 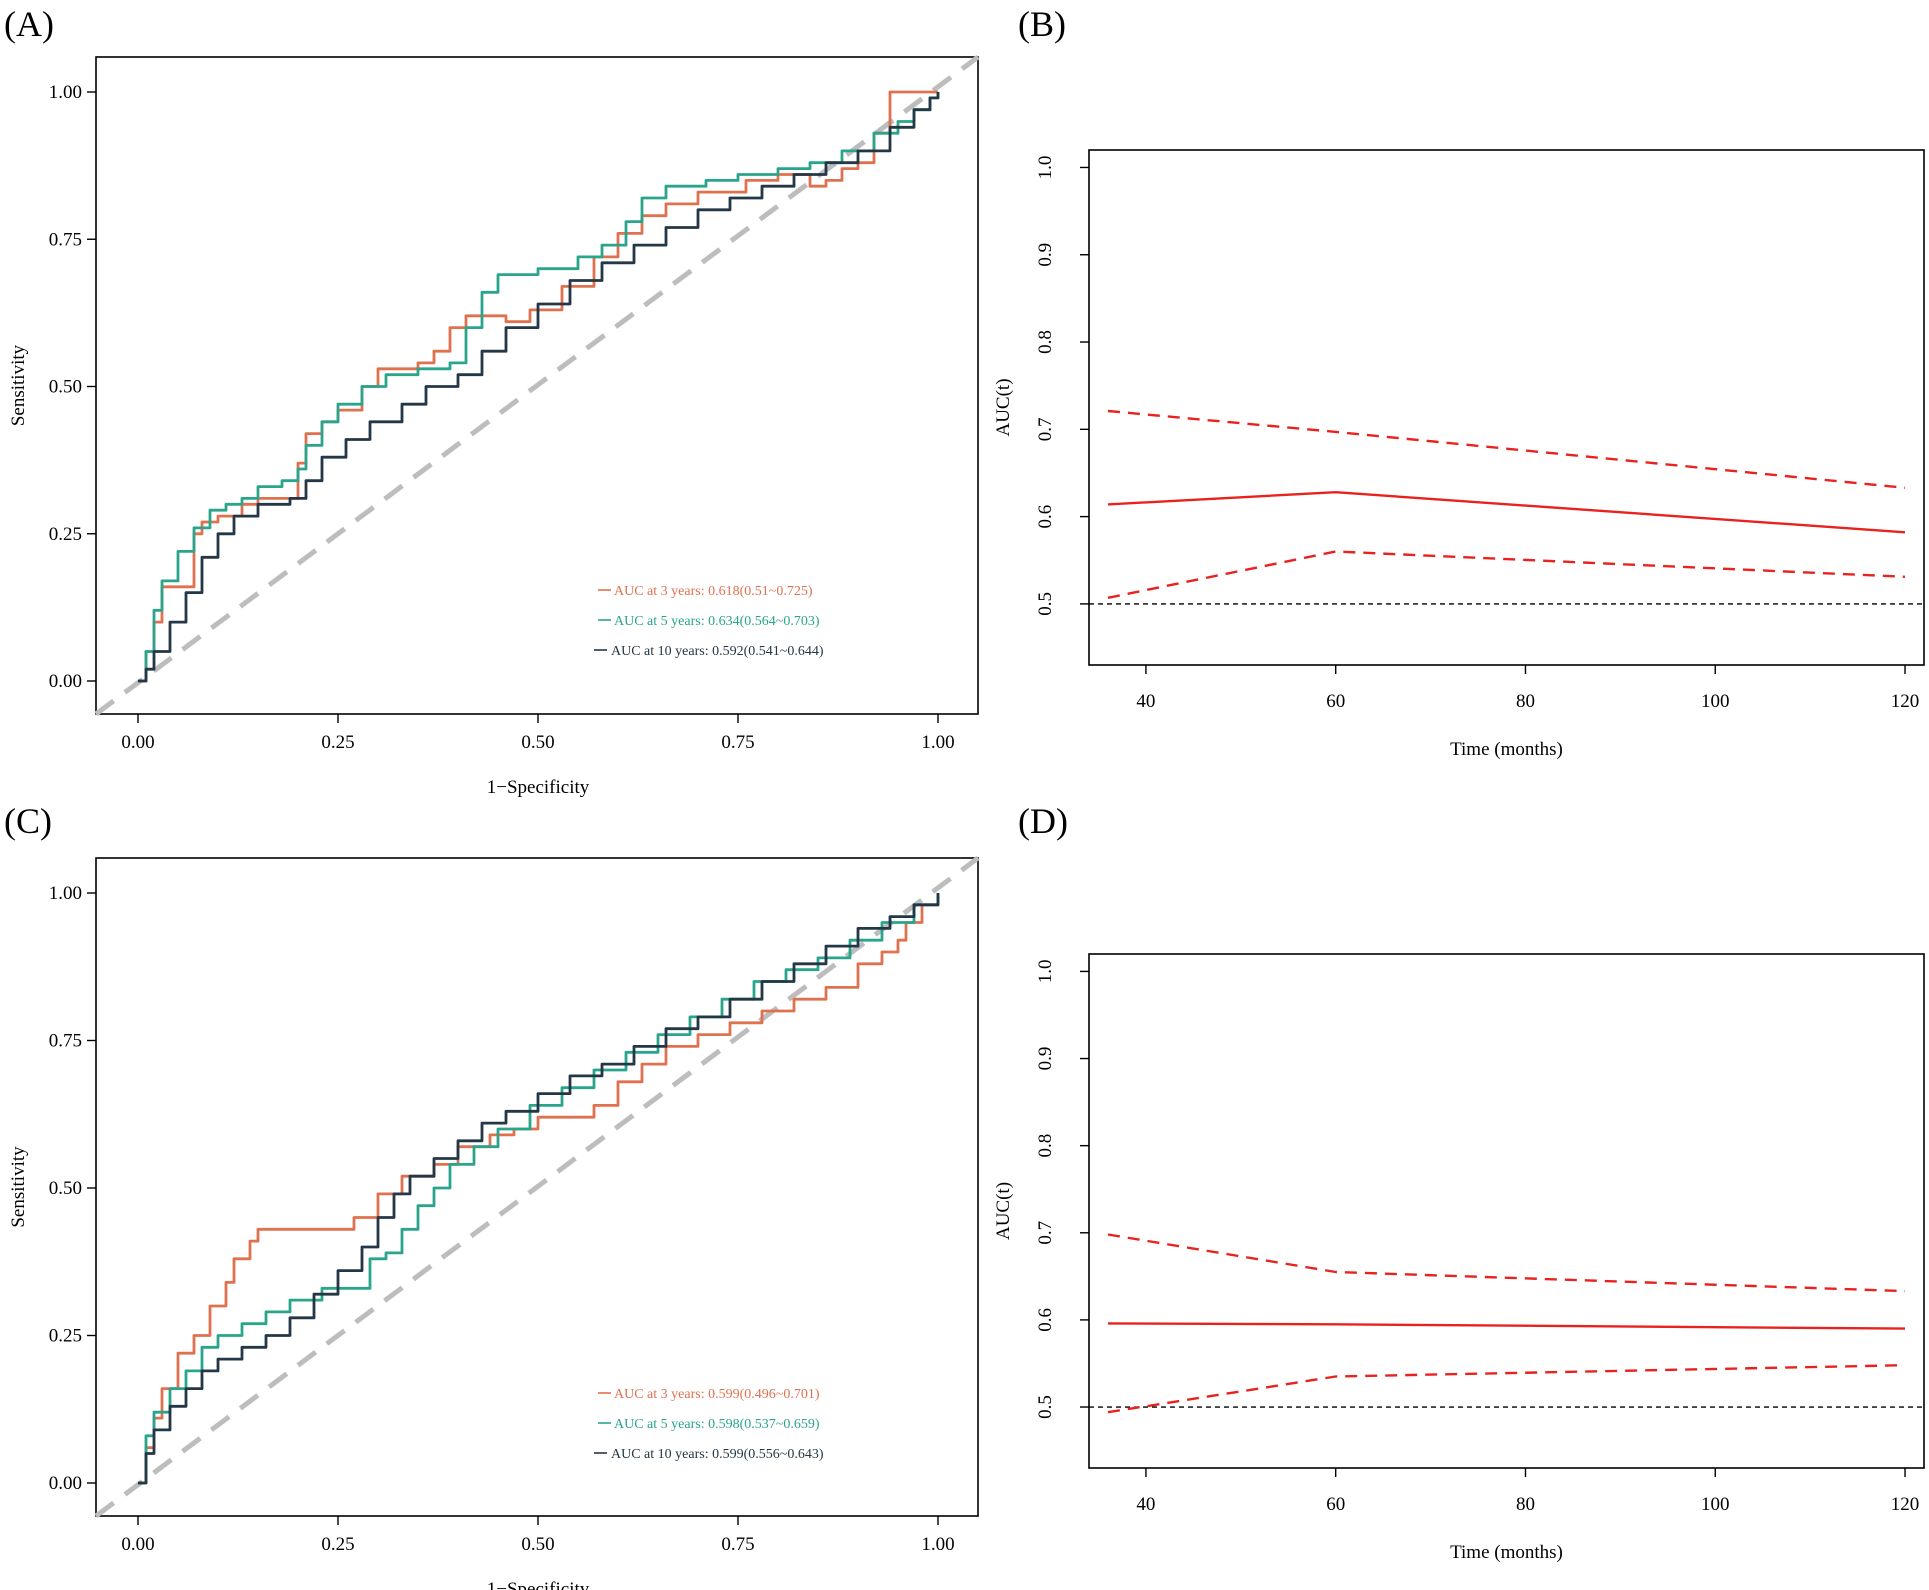 I want to click on panel-label: (C), so click(x=28, y=821).